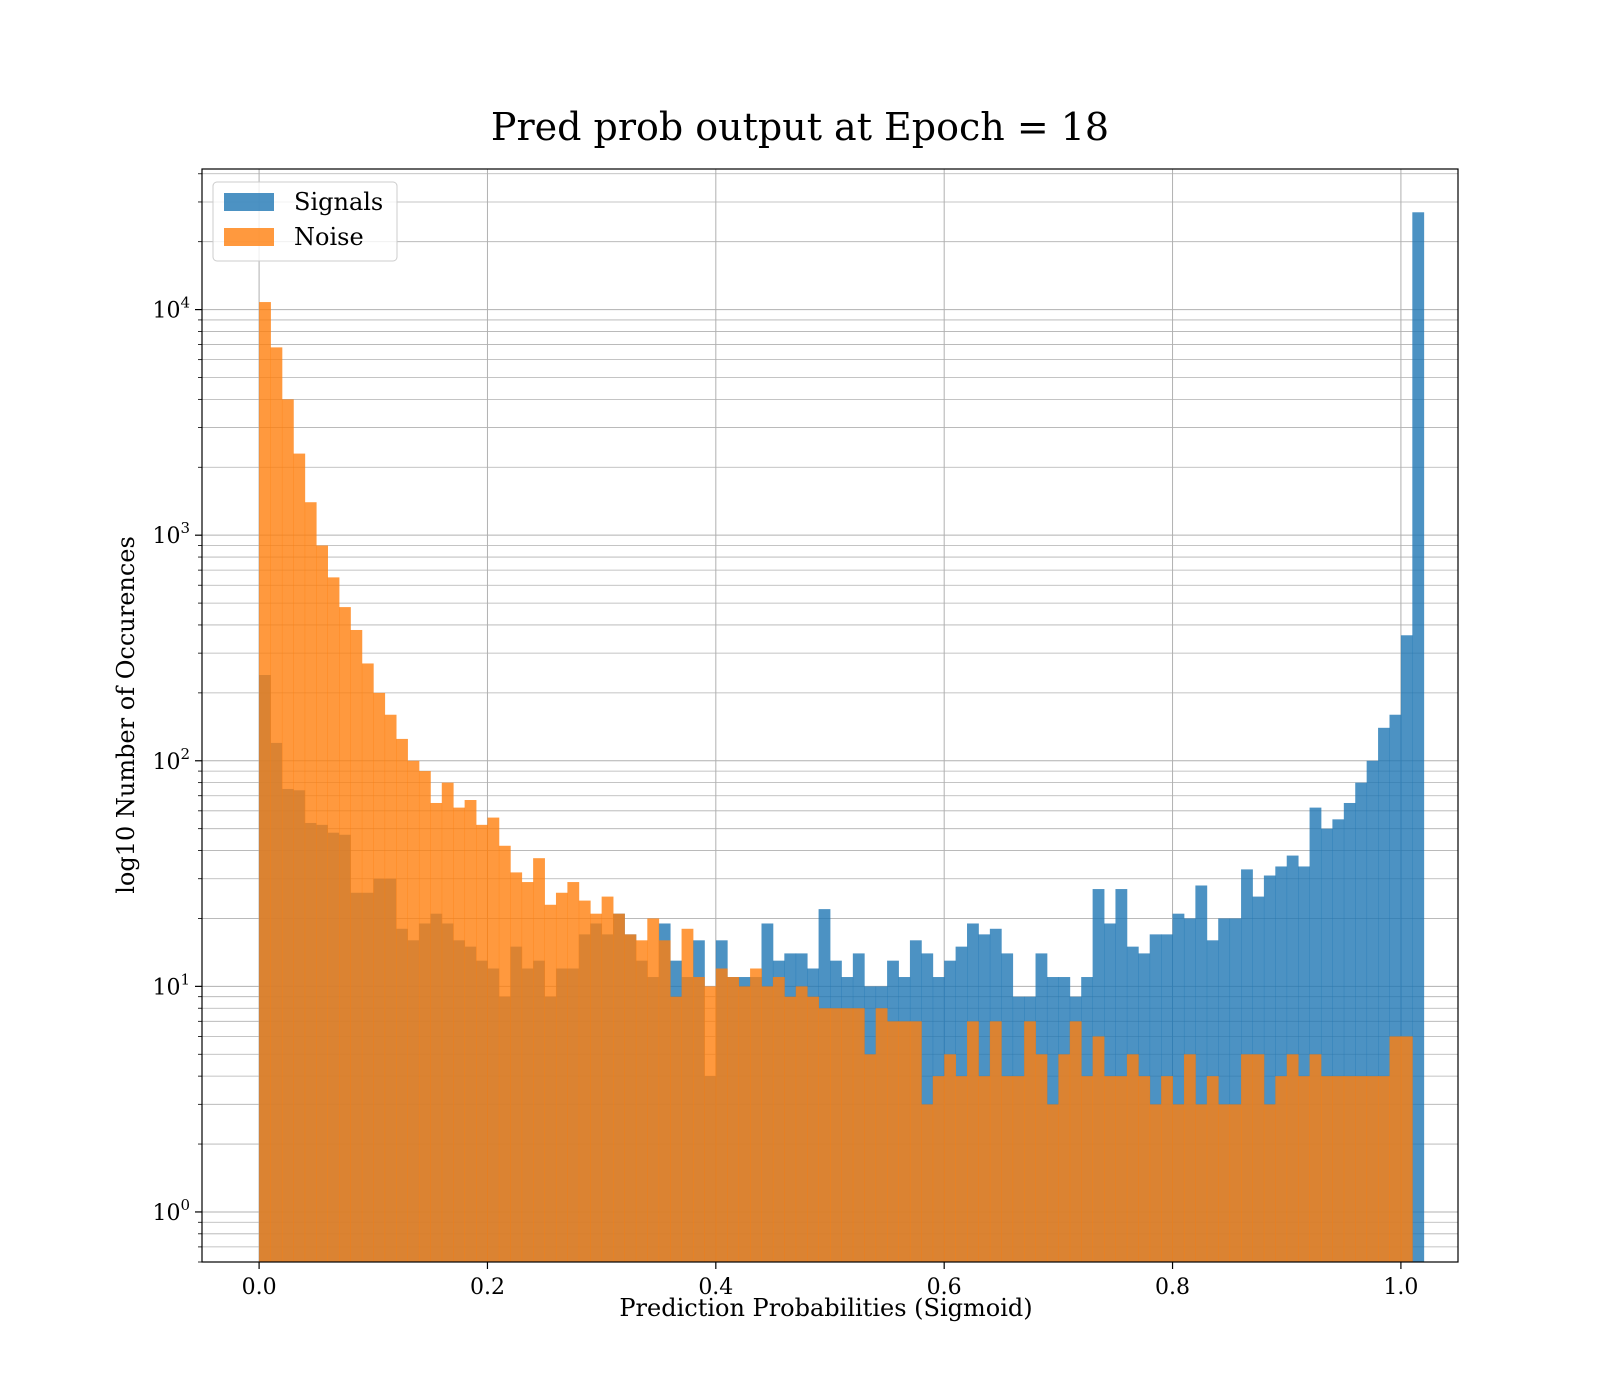 The height and width of the screenshot is (1400, 1600). What do you see at coordinates (126, 715) in the screenshot?
I see `y-axis-label: log10 Number of Occurences` at bounding box center [126, 715].